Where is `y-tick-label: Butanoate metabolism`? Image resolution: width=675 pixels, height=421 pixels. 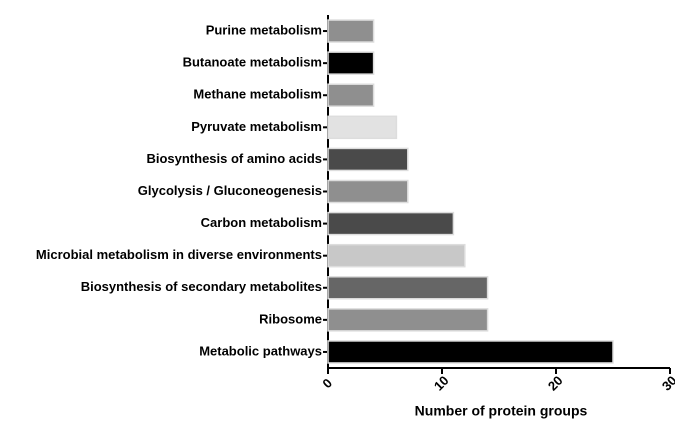 y-tick-label: Butanoate metabolism is located at coordinates (252, 62).